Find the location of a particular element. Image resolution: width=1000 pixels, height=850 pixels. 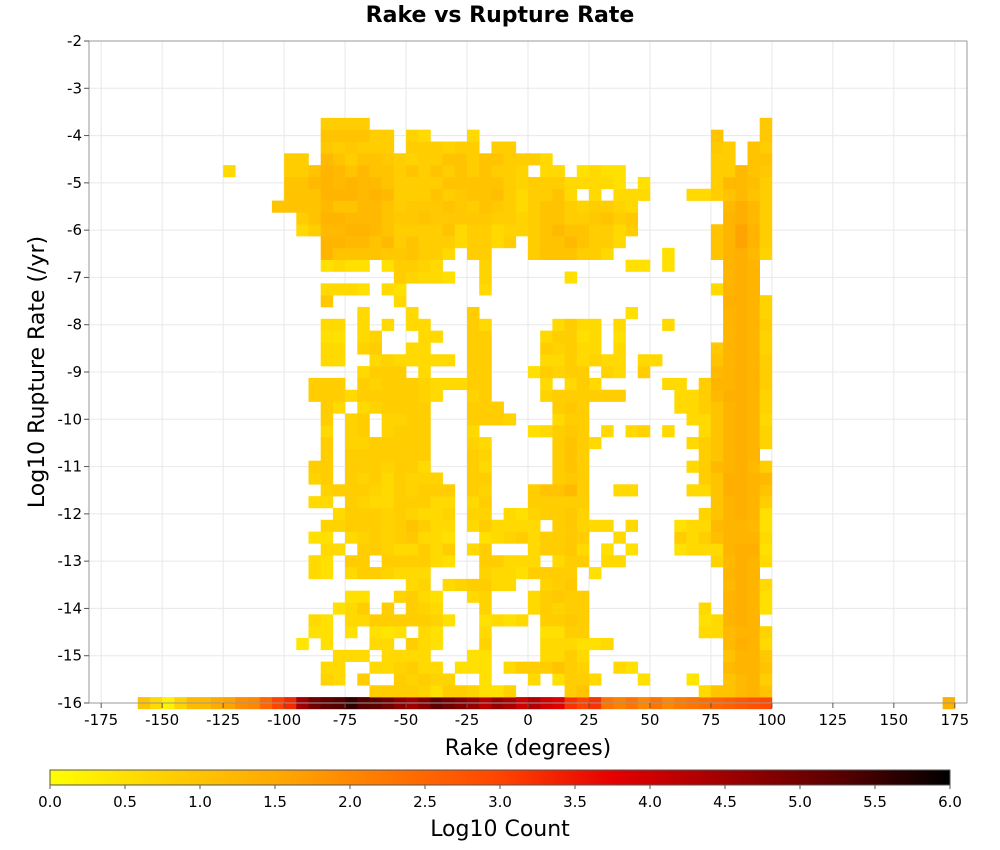

colorbar-tick-label: 1.5 is located at coordinates (275, 802).